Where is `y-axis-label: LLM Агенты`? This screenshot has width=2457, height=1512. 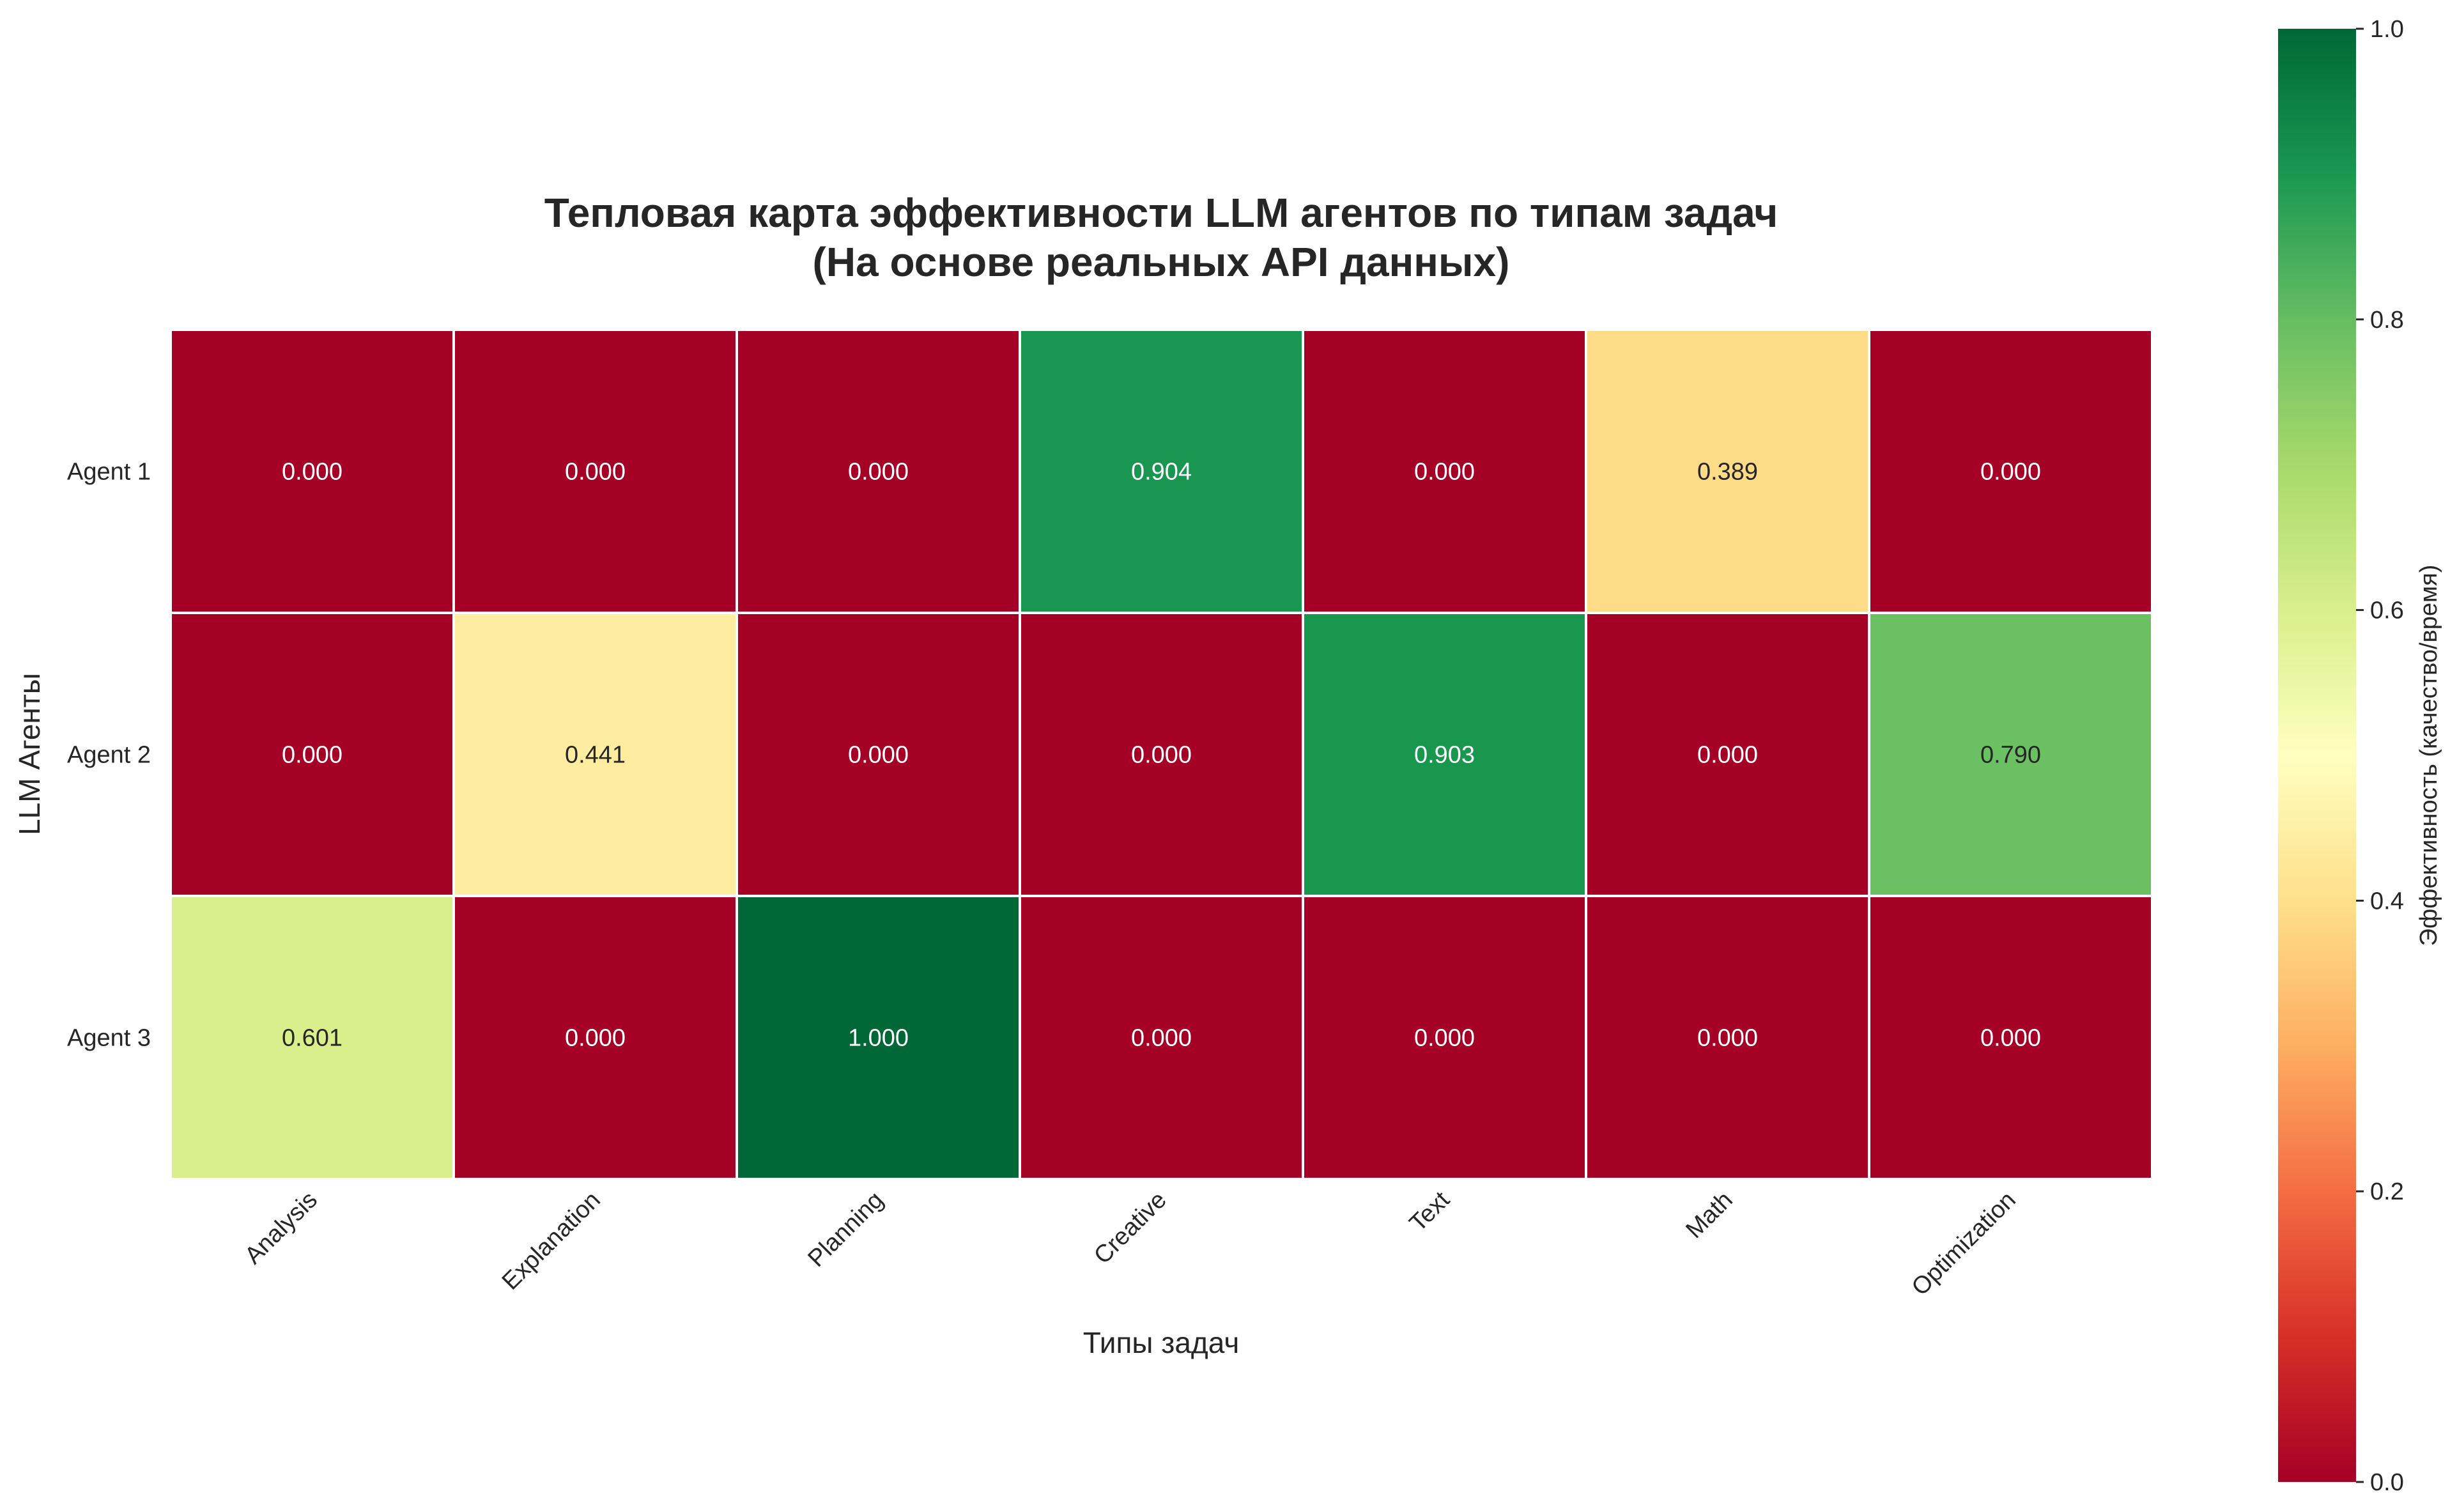 y-axis-label: LLM Агенты is located at coordinates (29, 754).